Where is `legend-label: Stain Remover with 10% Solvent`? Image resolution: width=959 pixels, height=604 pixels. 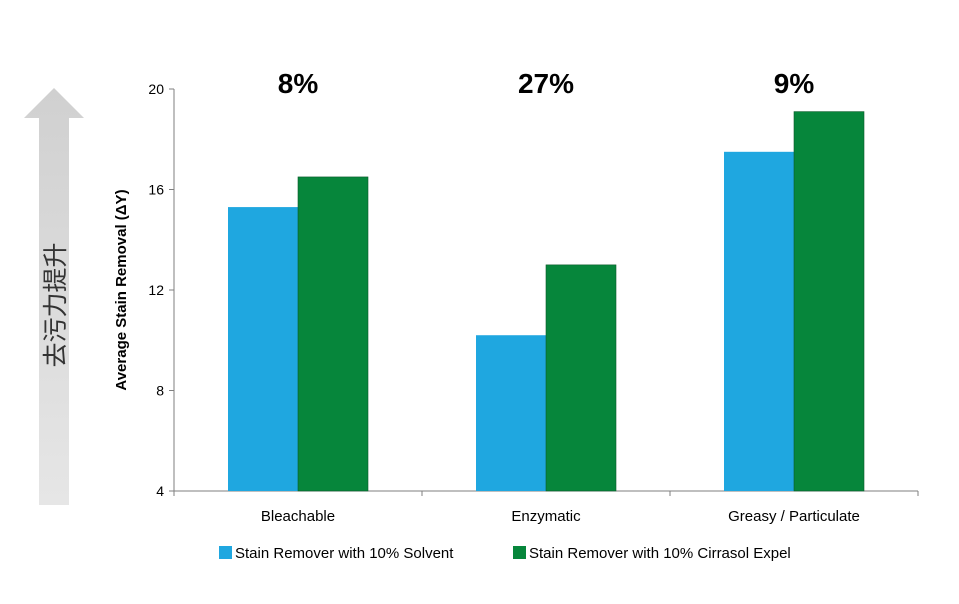 legend-label: Stain Remover with 10% Solvent is located at coordinates (344, 553).